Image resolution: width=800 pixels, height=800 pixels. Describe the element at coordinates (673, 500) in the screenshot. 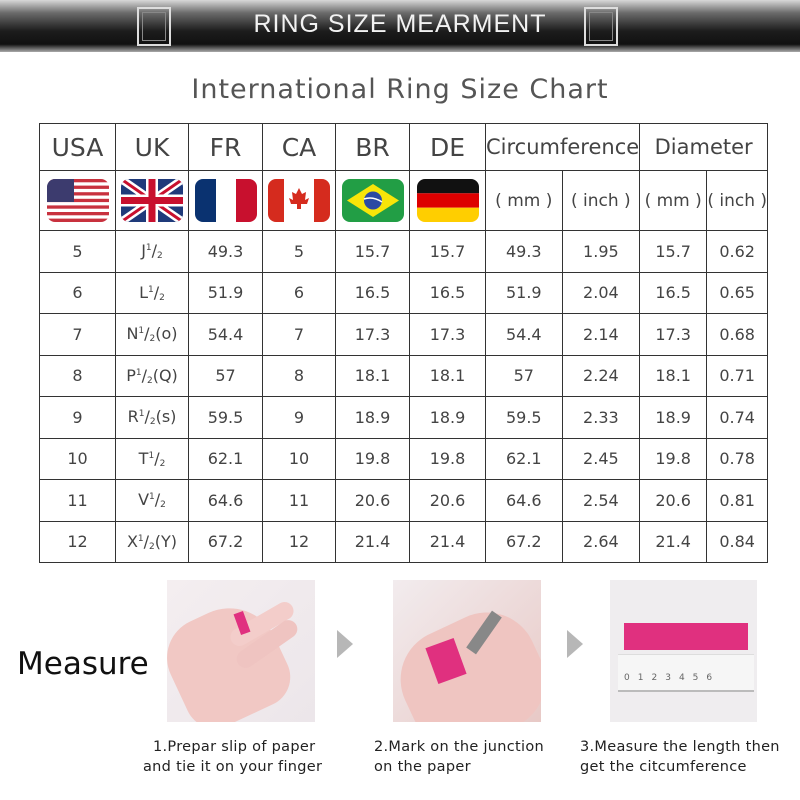

I see `cell-dia-mm: 20.6` at that location.